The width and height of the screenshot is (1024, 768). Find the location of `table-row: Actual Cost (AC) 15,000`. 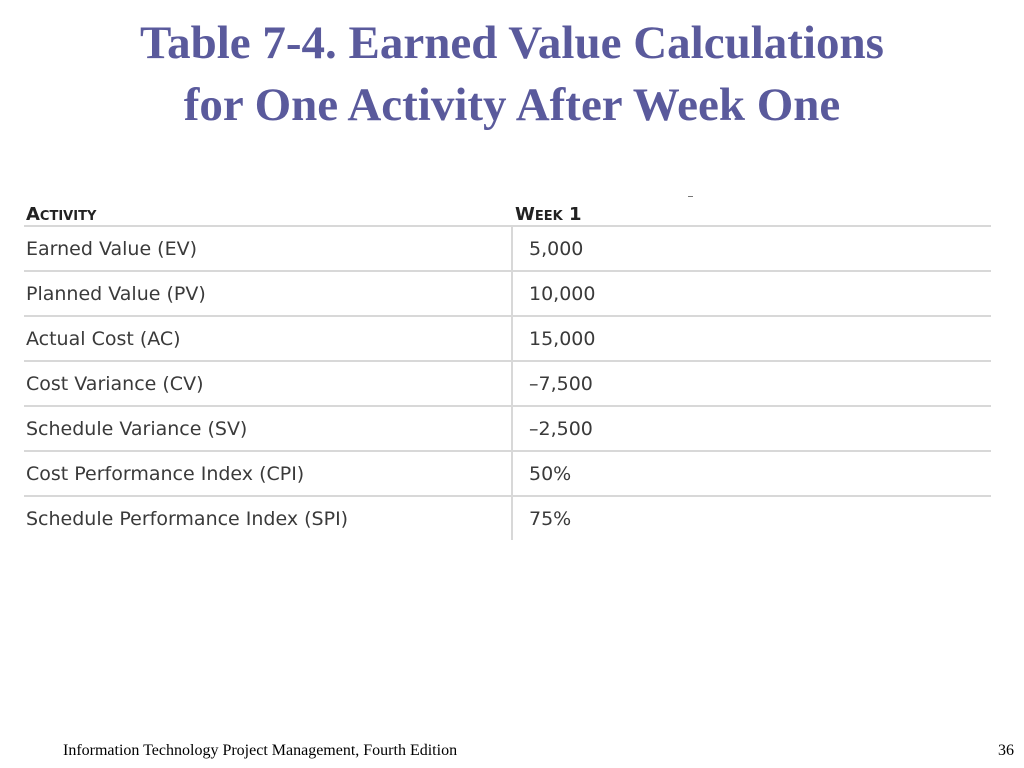

table-row: Actual Cost (AC) 15,000 is located at coordinates (507, 339).